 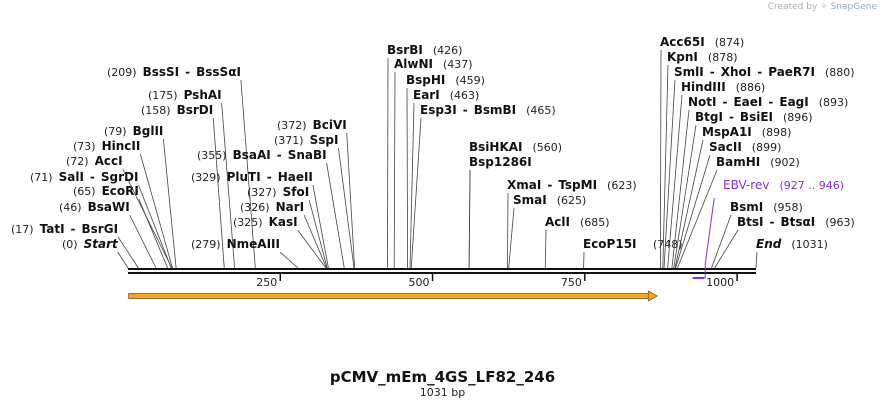 What do you see at coordinates (265, 222) in the screenshot?
I see `site-label-kasi: (325) KasI` at bounding box center [265, 222].